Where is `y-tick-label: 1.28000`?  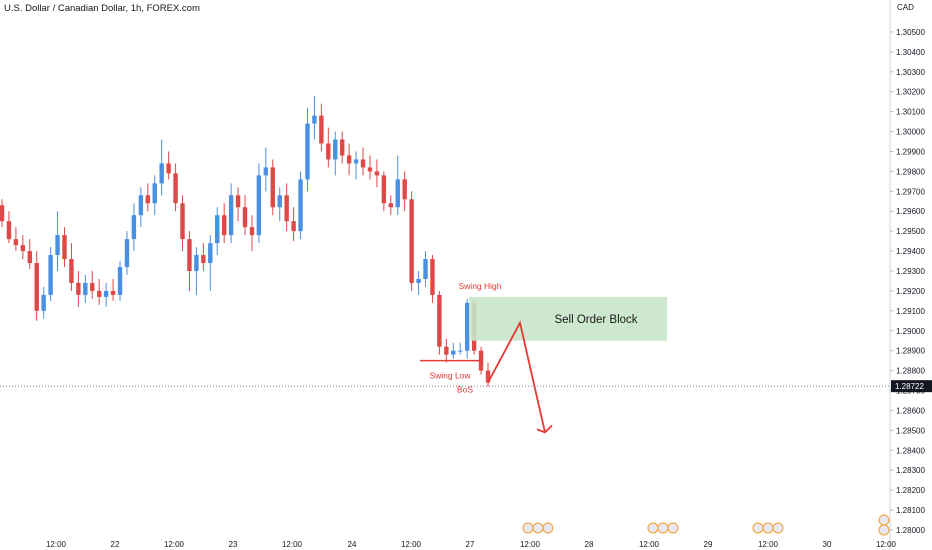
y-tick-label: 1.28000 is located at coordinates (910, 530).